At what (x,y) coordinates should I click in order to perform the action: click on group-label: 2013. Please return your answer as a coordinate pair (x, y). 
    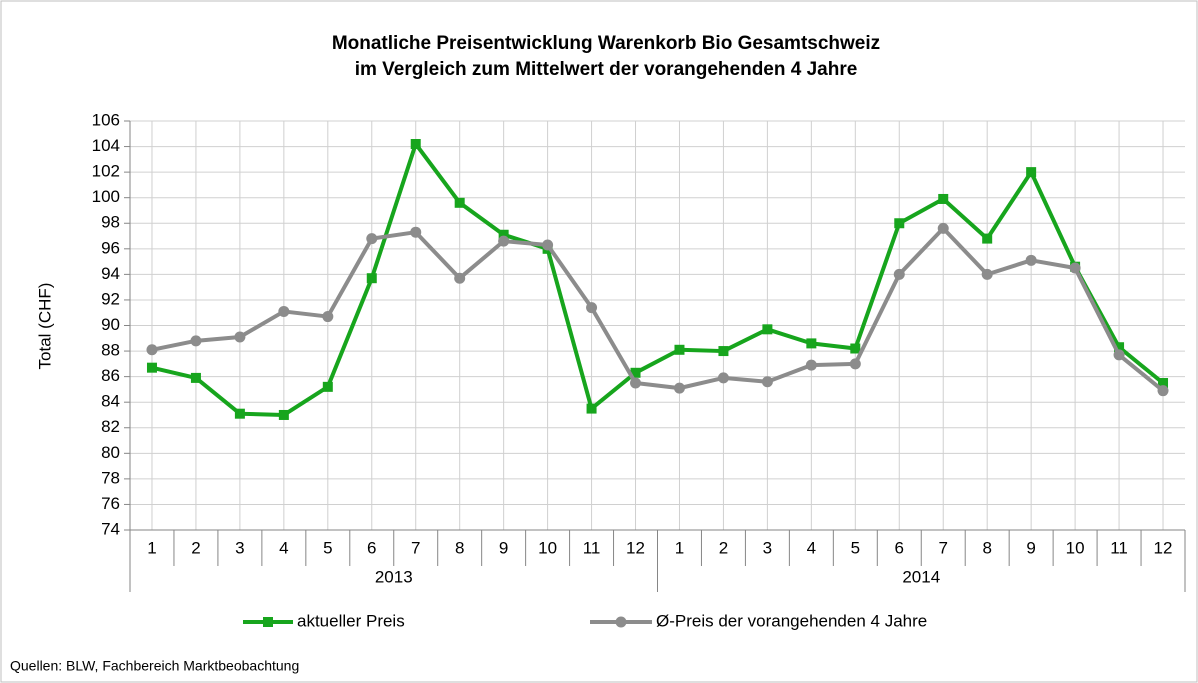
    Looking at the image, I should click on (394, 576).